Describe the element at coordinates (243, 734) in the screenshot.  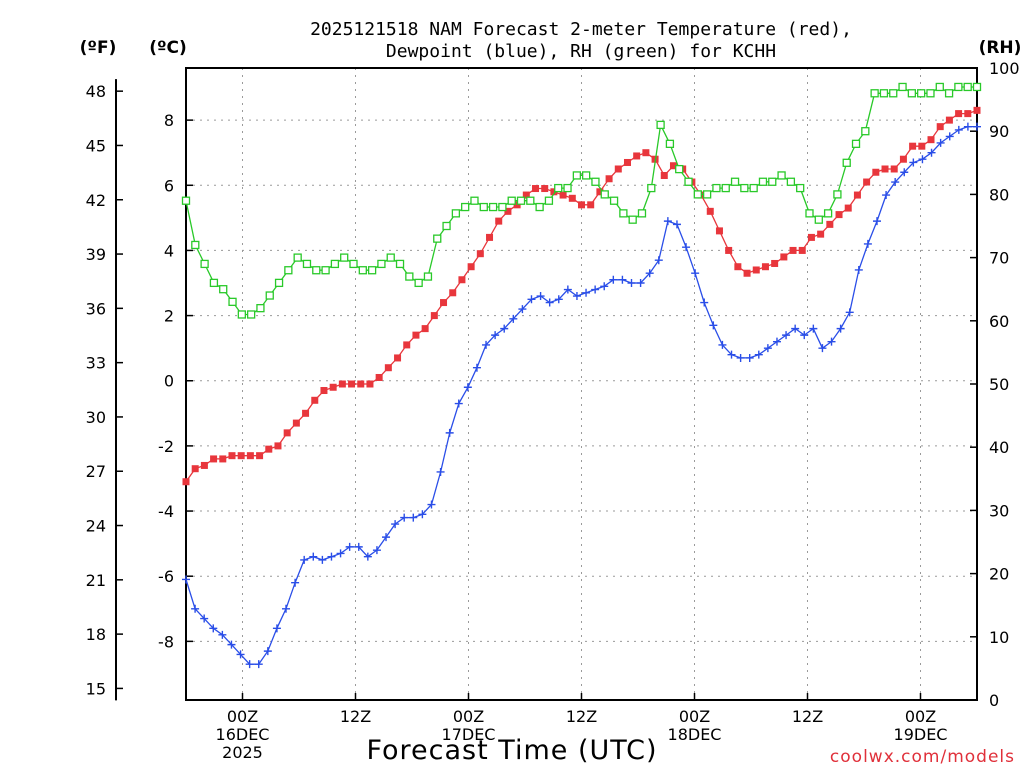
I see `time-tick-label-0-1: 16DEC` at that location.